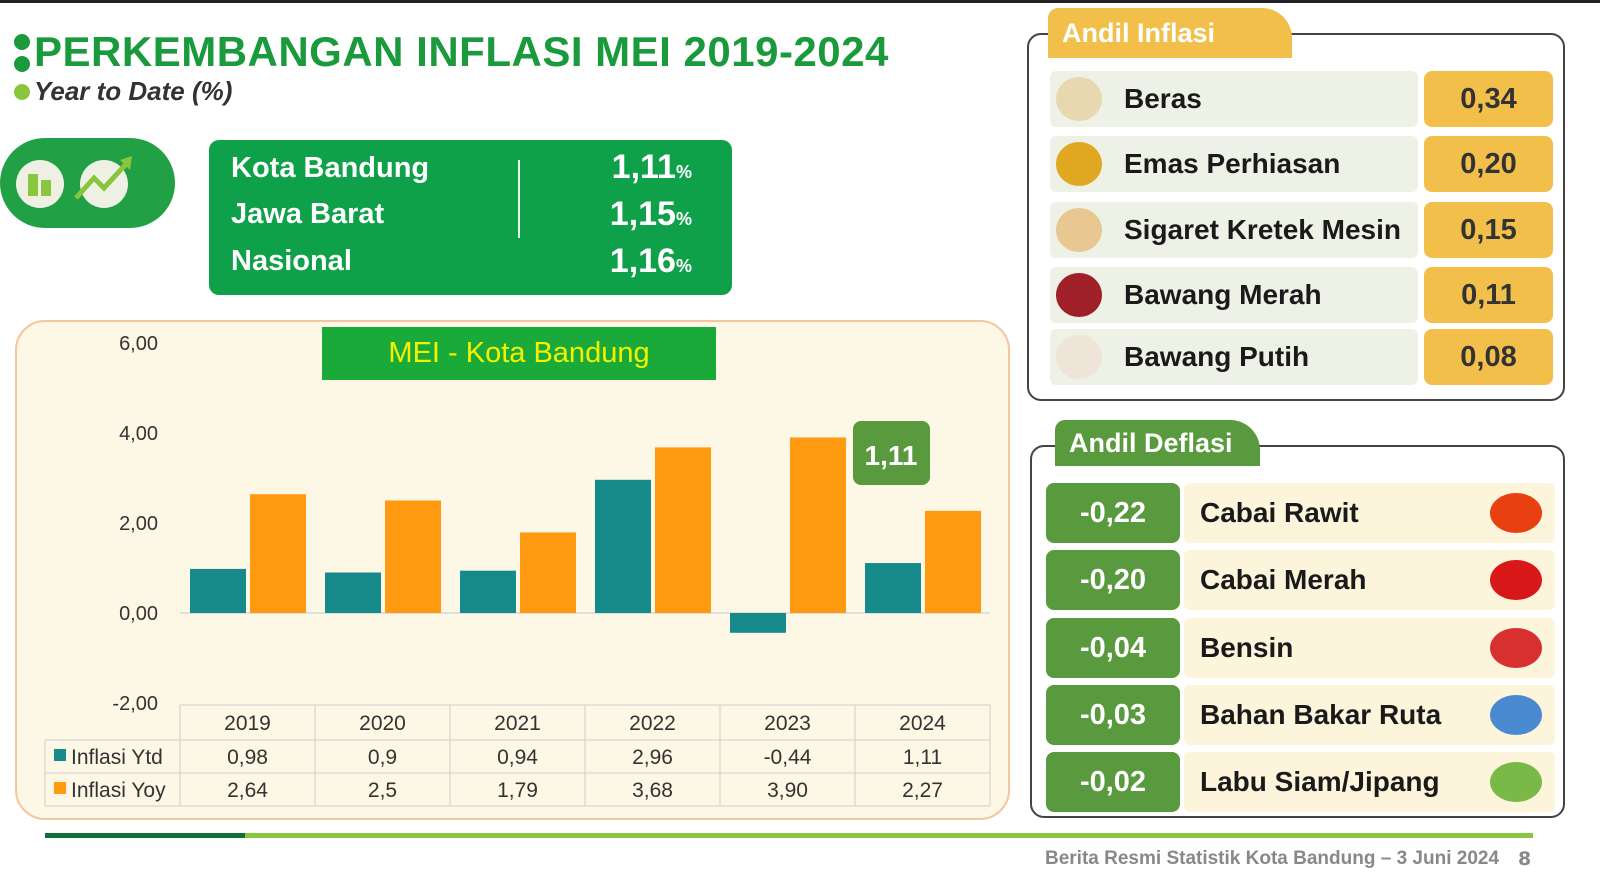 The image size is (1600, 896). Describe the element at coordinates (1079, 230) in the screenshot. I see `cigarette-pack-icon` at that location.